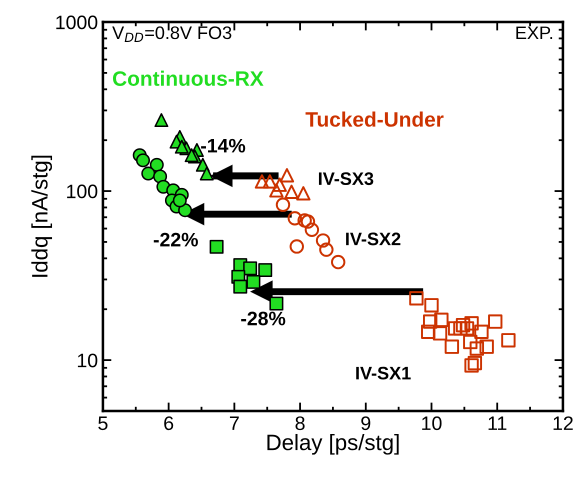  I want to click on x-tick-label: 9, so click(365, 423).